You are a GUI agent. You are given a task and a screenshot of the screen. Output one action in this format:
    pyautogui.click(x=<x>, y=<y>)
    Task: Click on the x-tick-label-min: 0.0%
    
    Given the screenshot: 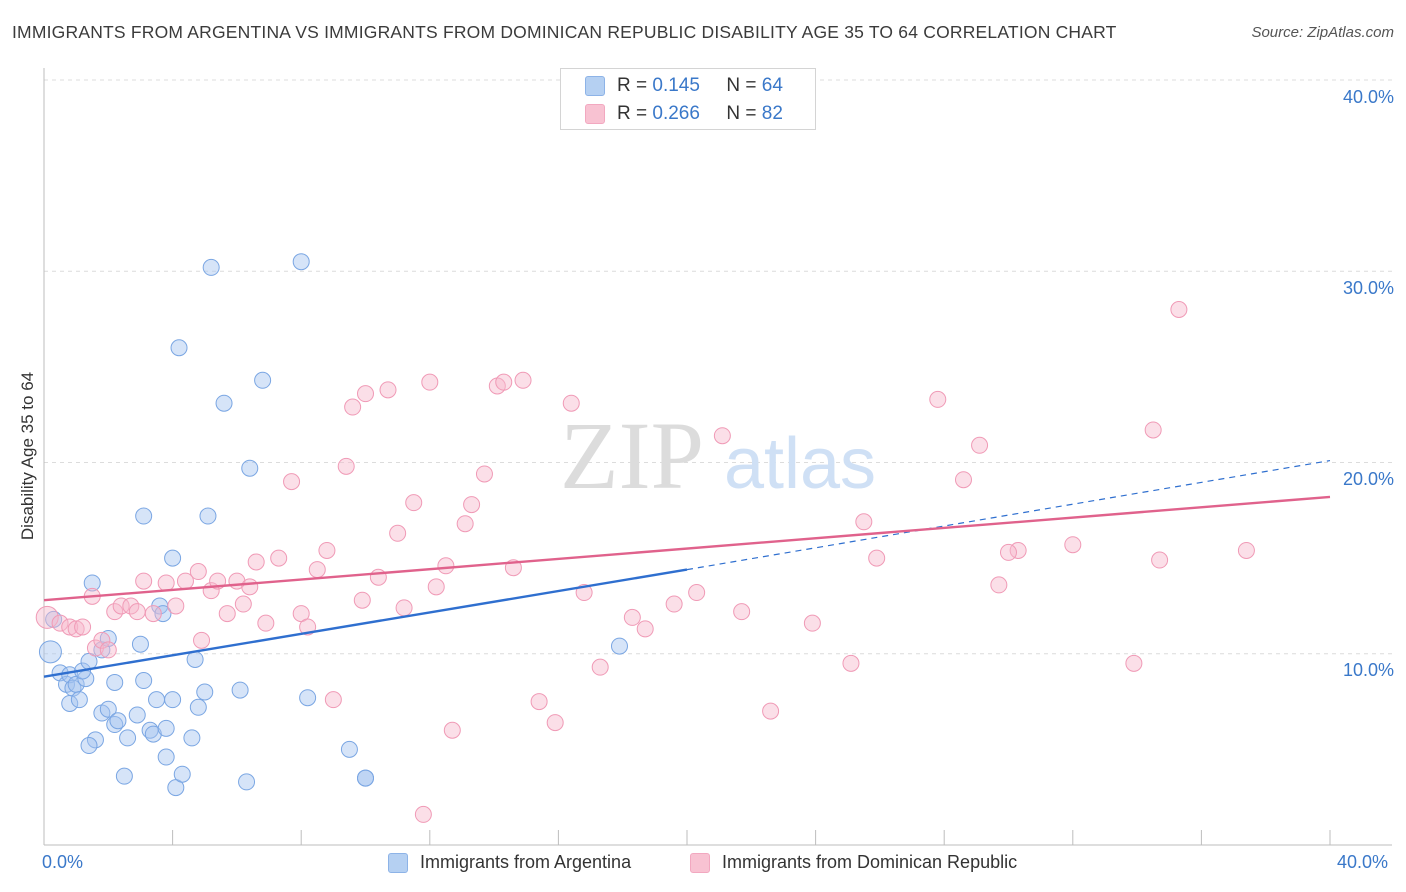 What is the action you would take?
    pyautogui.click(x=63, y=862)
    